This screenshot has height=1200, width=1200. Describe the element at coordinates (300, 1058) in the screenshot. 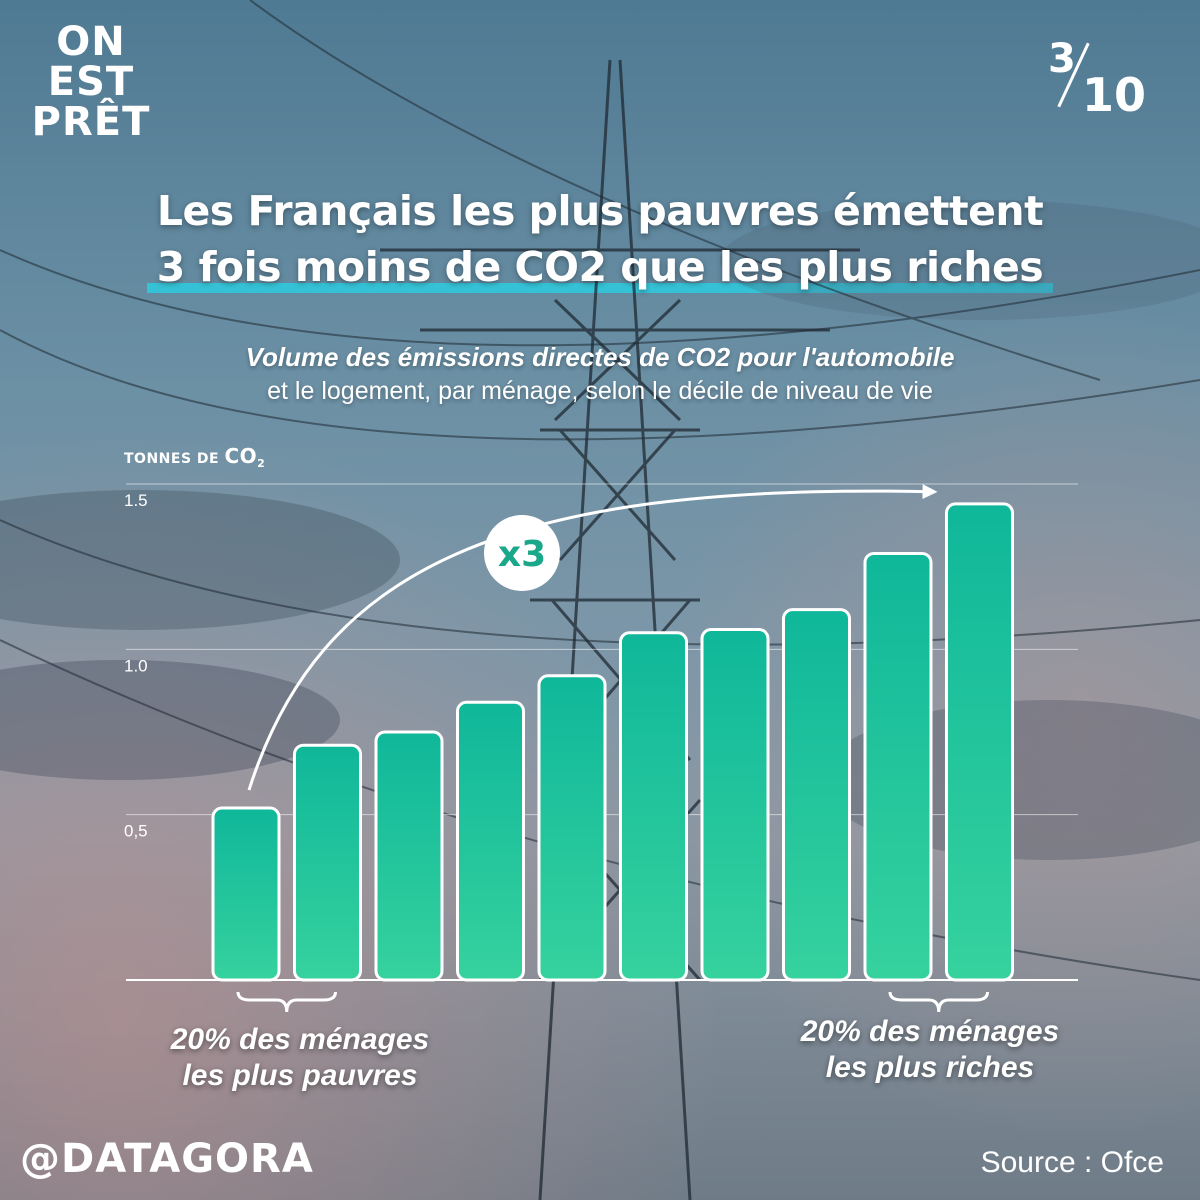

I see `group-label-poorest: 20% des ménages les plus pauvres` at that location.